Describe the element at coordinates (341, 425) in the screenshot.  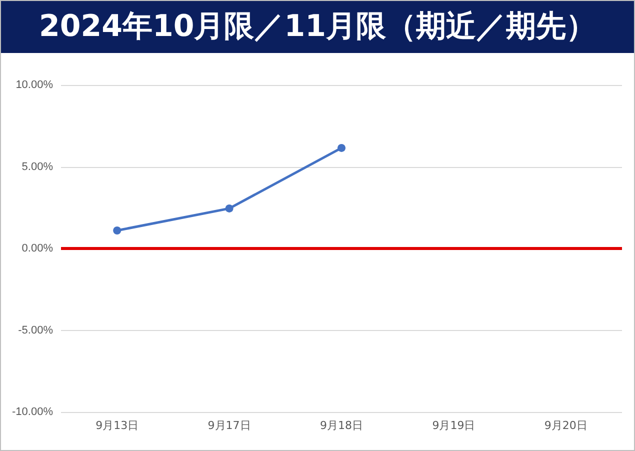
I see `x-tick-label: 9月18日` at that location.